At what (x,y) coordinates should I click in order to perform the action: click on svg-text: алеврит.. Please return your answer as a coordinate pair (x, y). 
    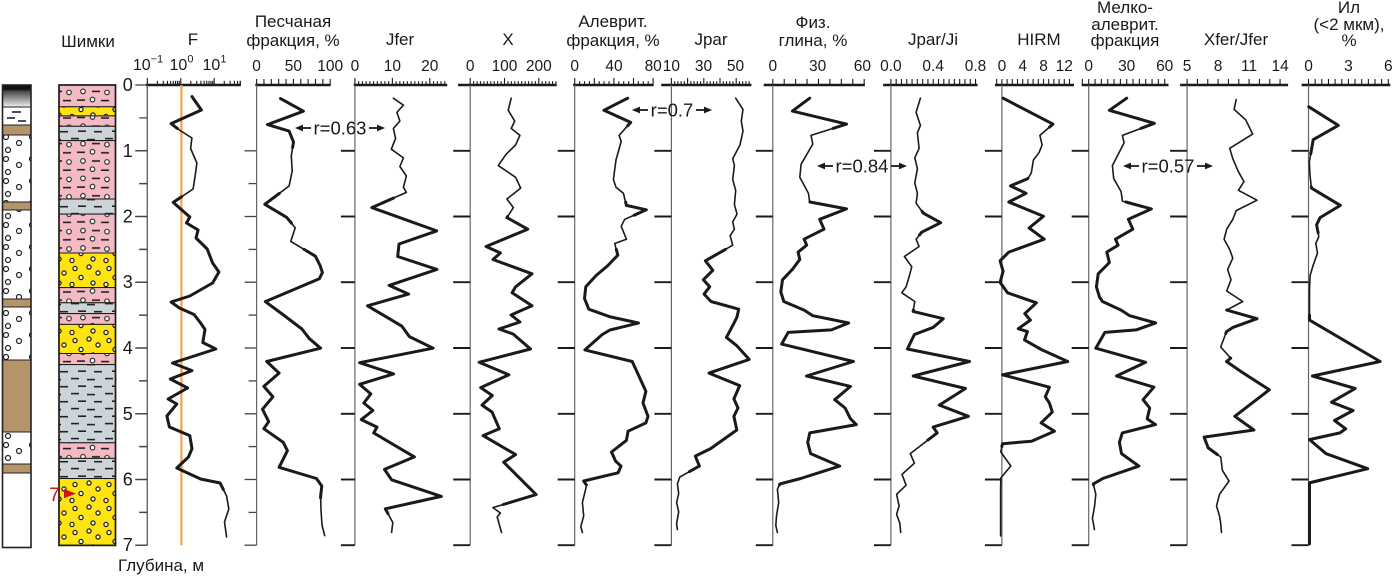
    Looking at the image, I should click on (1124, 24).